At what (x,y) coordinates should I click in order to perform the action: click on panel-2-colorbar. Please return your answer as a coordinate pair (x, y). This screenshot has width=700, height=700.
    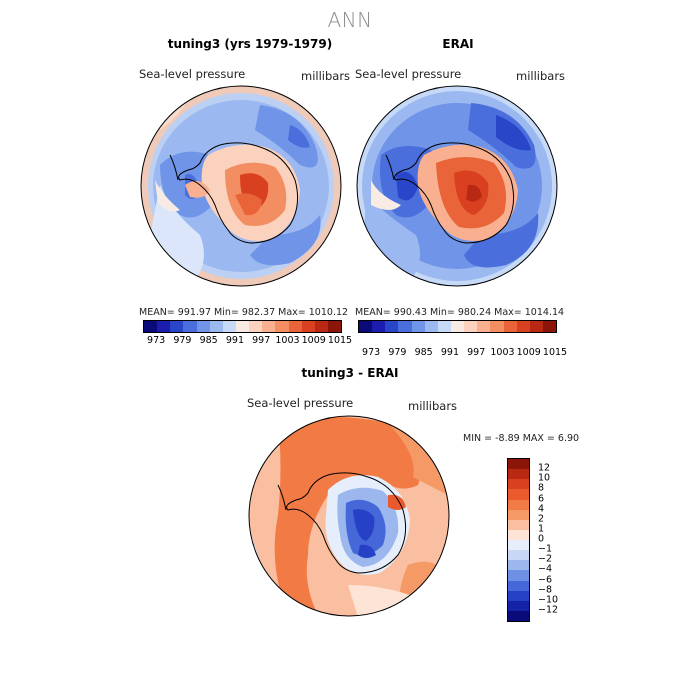
    Looking at the image, I should click on (457, 326).